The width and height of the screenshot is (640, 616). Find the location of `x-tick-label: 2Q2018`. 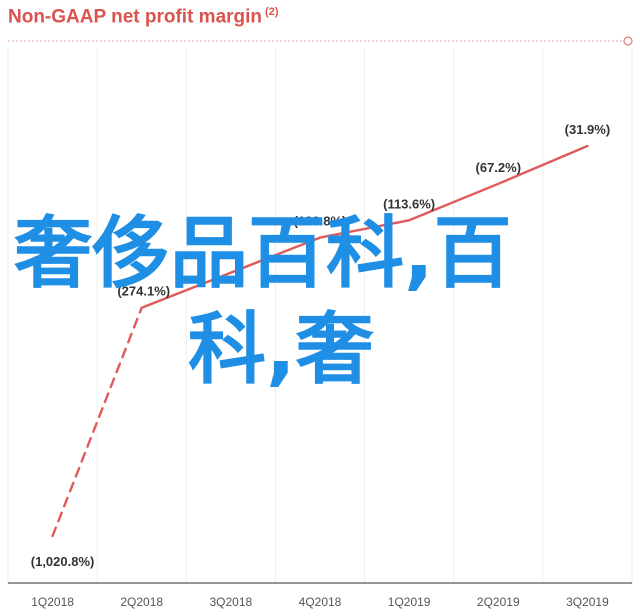

x-tick-label: 2Q2018 is located at coordinates (141, 602).